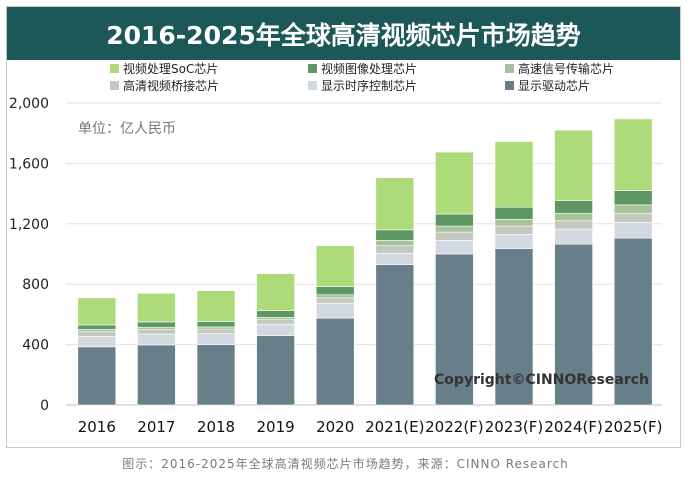 This screenshot has width=691, height=483. I want to click on y-tick-label: 800, so click(35, 285).